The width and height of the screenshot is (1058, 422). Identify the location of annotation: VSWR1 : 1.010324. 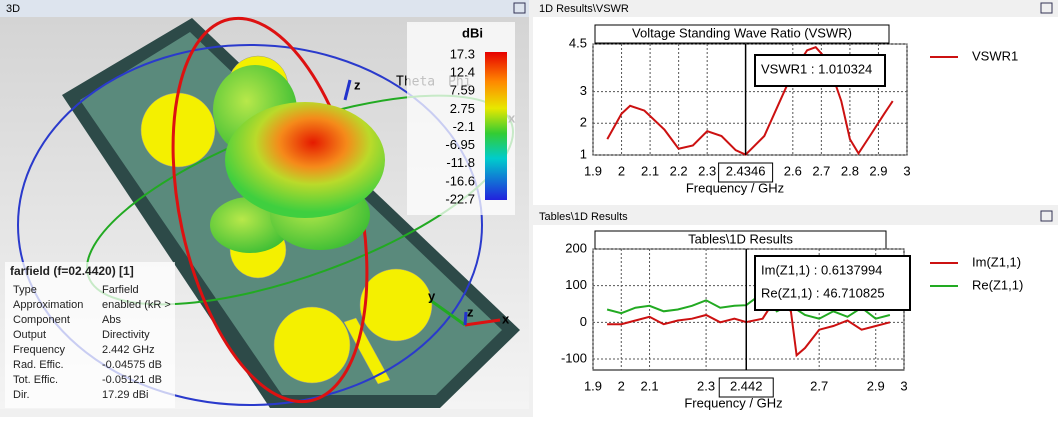
(816, 68).